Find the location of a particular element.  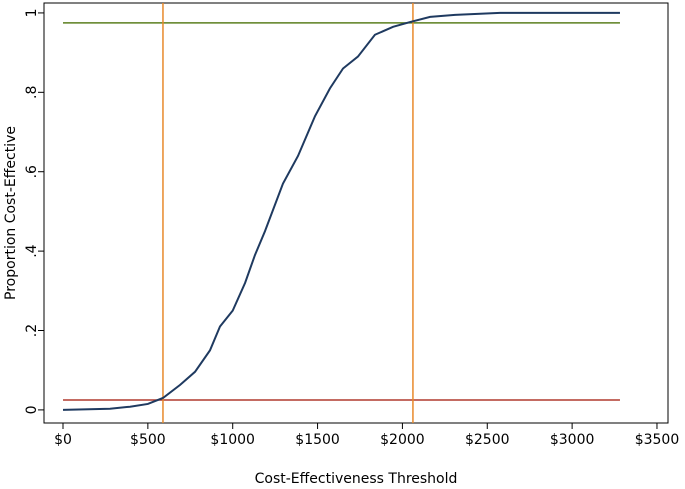

x-tick-label: $3000 is located at coordinates (572, 440).